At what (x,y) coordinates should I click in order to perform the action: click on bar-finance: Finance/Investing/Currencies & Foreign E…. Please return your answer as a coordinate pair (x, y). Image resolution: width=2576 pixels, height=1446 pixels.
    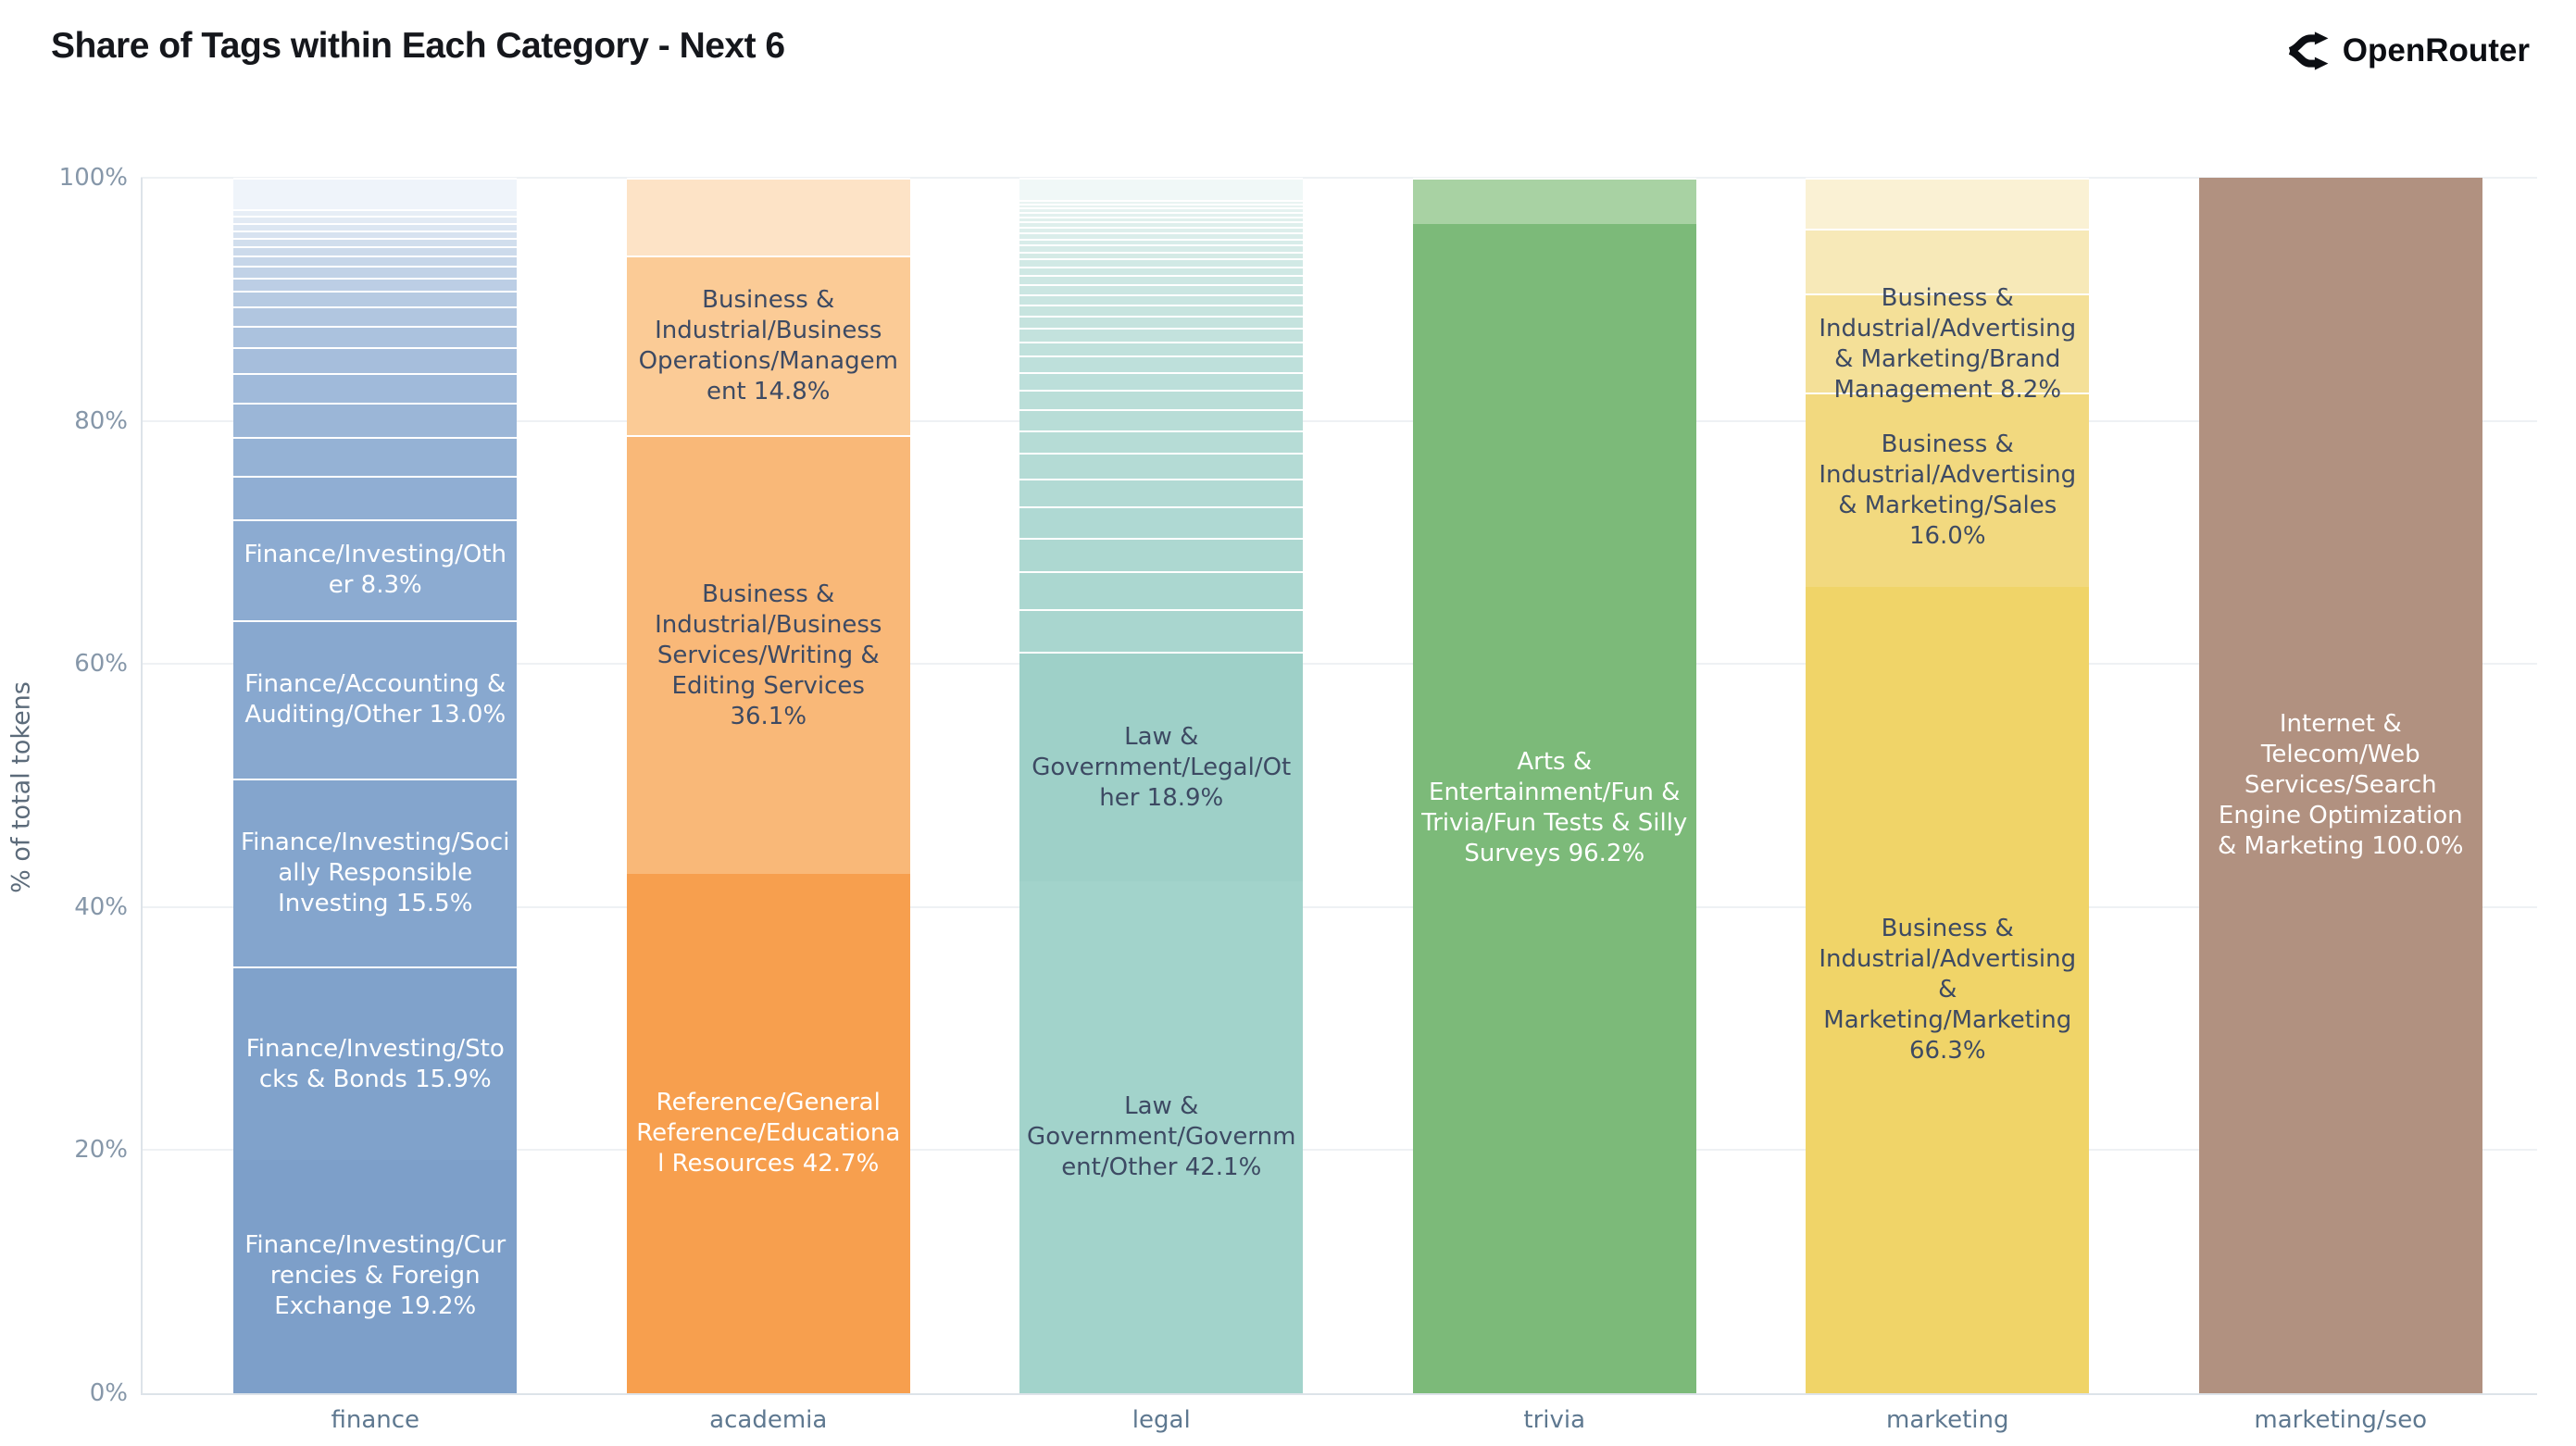
    Looking at the image, I should click on (375, 785).